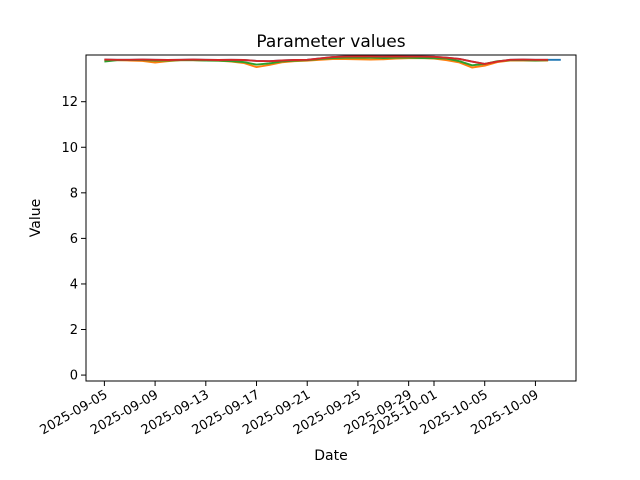 Image resolution: width=640 pixels, height=480 pixels. What do you see at coordinates (330, 456) in the screenshot?
I see `x-axis-label: Date` at bounding box center [330, 456].